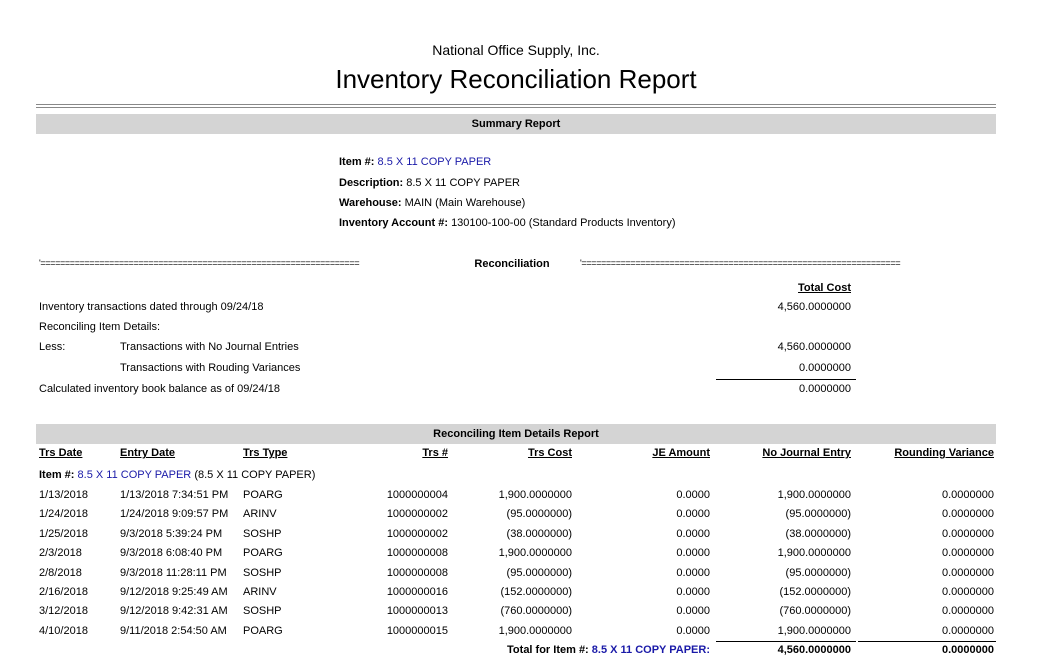  I want to click on total-label: Total for Item #: 8.5 X 11 COPY PAPER:, so click(608, 650).